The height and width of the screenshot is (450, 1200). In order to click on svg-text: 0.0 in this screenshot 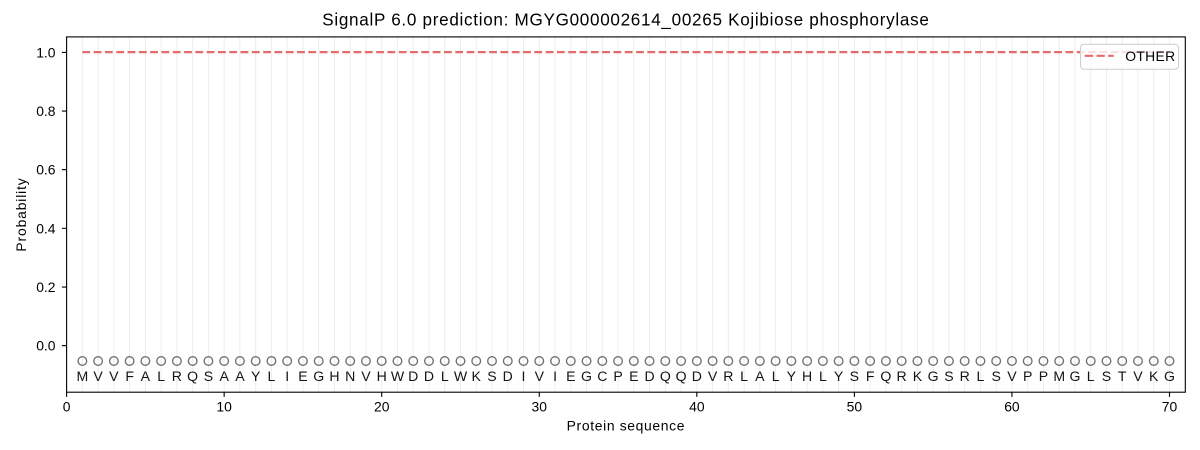, I will do `click(46, 346)`.